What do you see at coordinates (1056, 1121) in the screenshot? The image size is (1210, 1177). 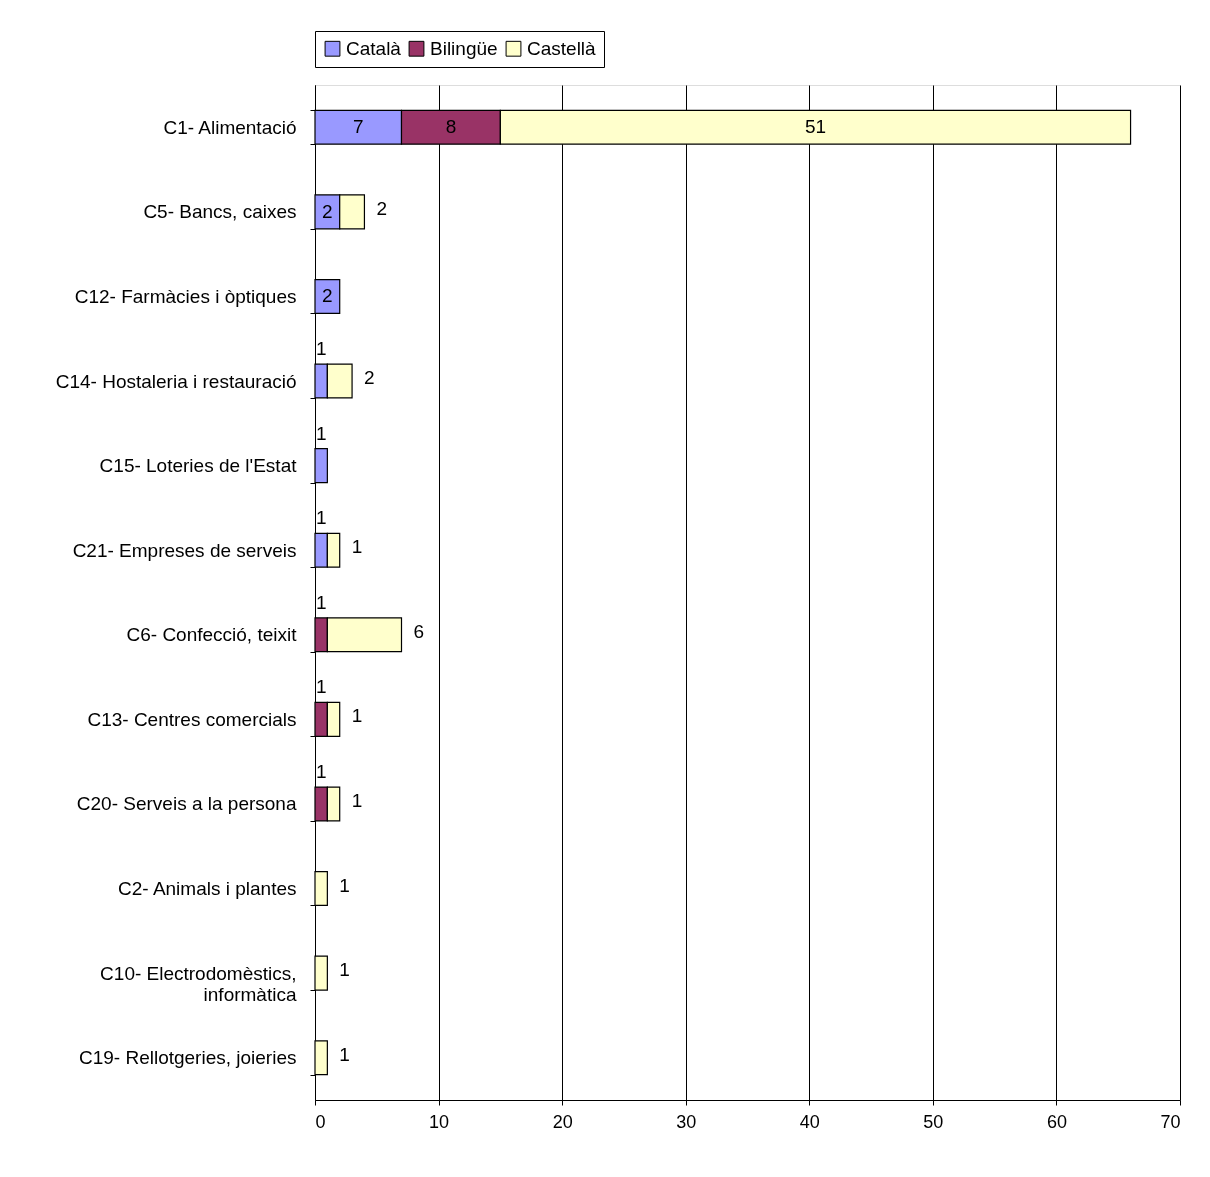 I see `x-tick-label: 60` at bounding box center [1056, 1121].